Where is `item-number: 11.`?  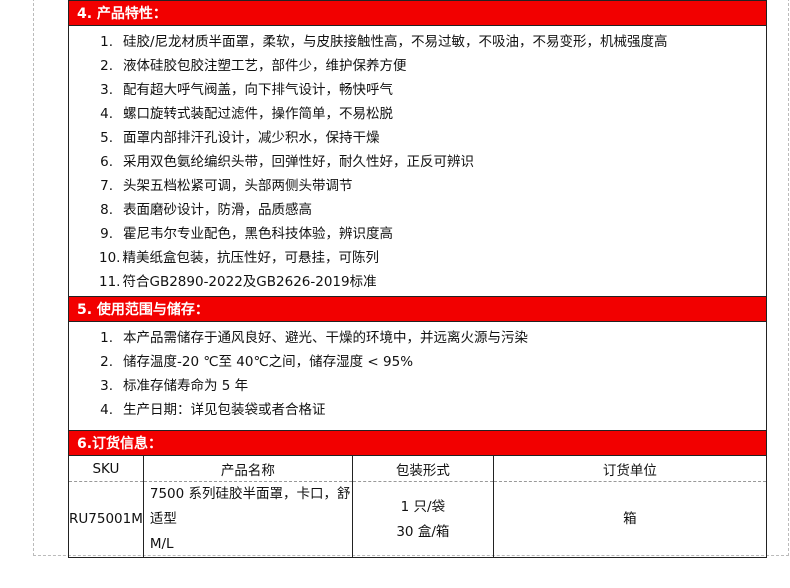 item-number: 11. is located at coordinates (110, 282).